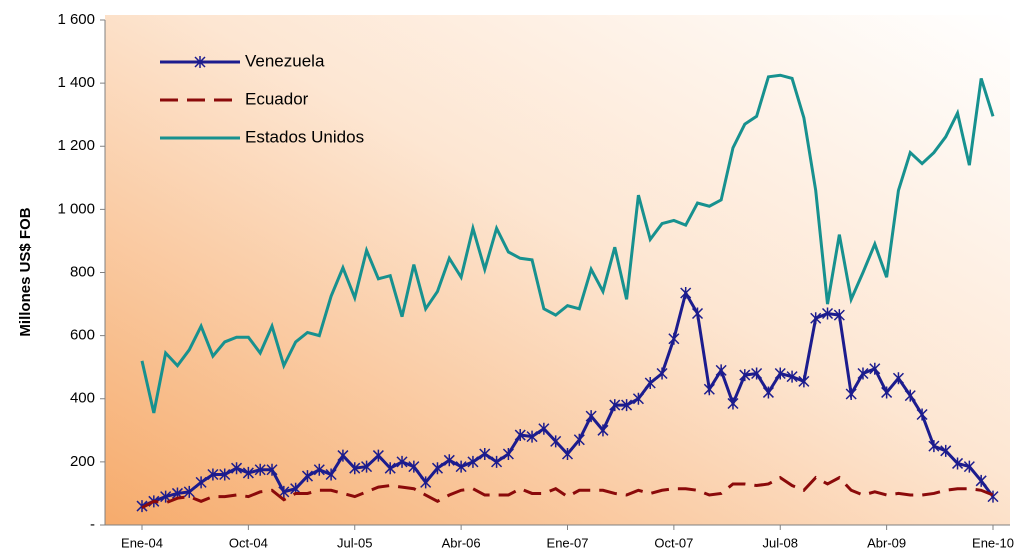  What do you see at coordinates (673, 542) in the screenshot?
I see `x-tick-label: Oct-07` at bounding box center [673, 542].